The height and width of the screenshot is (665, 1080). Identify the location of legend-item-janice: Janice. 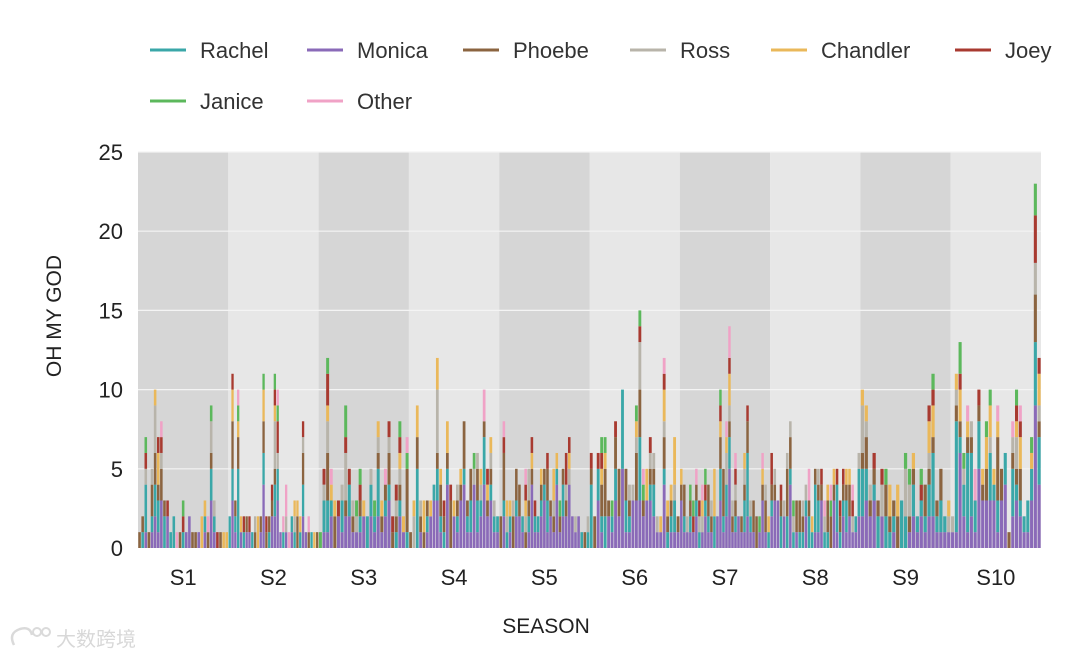
(207, 101).